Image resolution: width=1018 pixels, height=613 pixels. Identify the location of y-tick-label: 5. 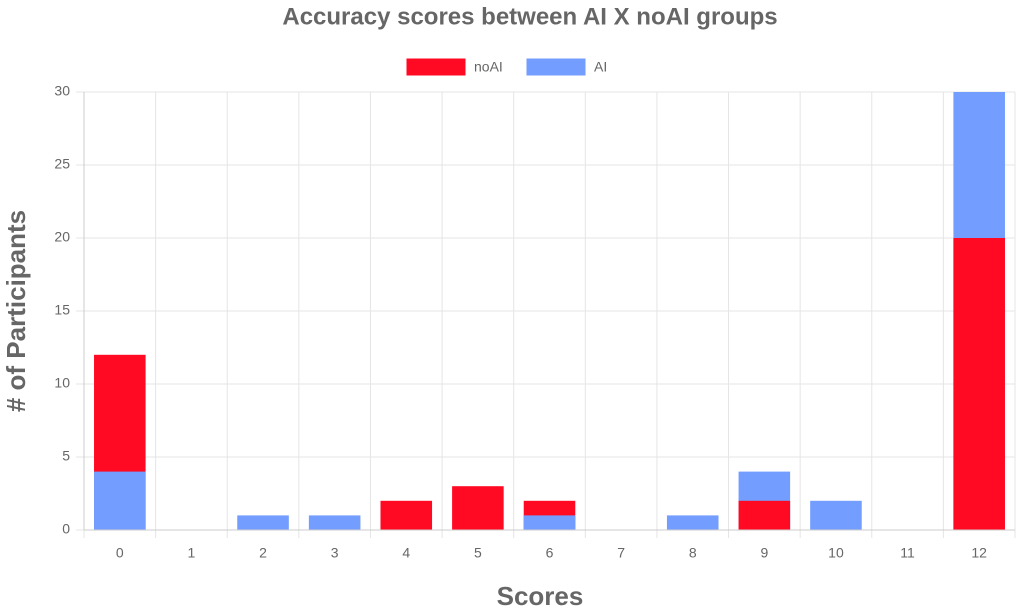
(66, 456).